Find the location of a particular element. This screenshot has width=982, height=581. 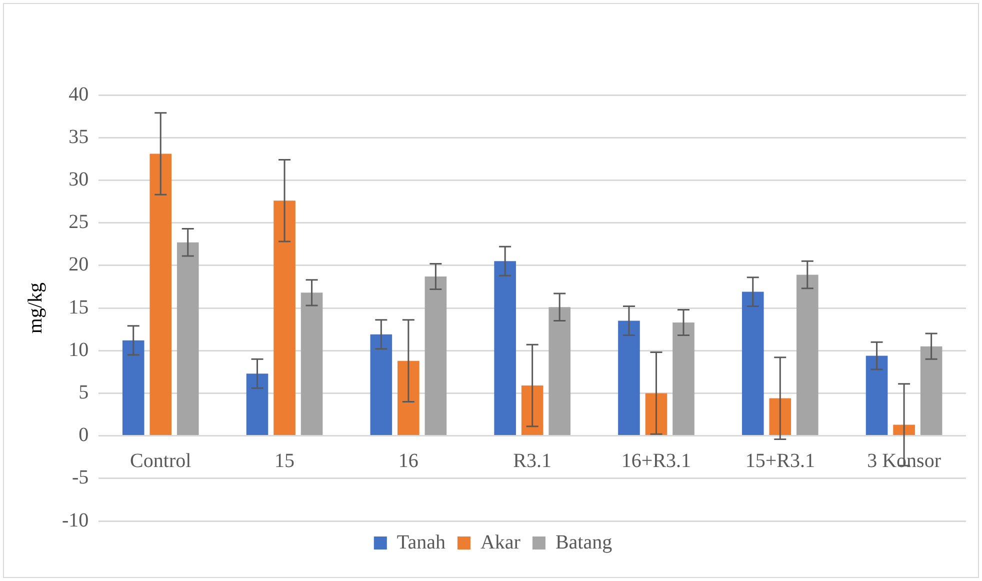

x-tick-label: R3.1 is located at coordinates (532, 461).